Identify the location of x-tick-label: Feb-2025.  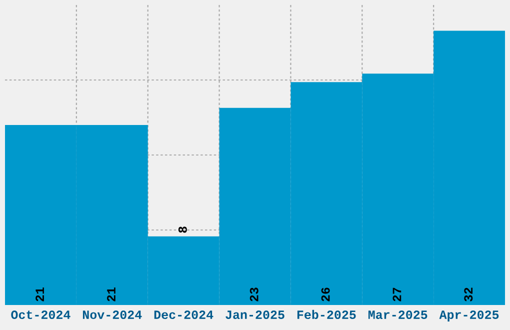
(326, 315).